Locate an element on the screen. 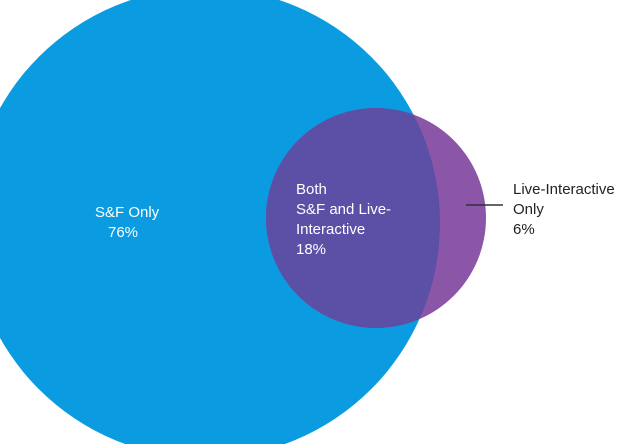 The width and height of the screenshot is (635, 444). live-interactive-only-label: Live-Interactive Only 6% is located at coordinates (564, 210).